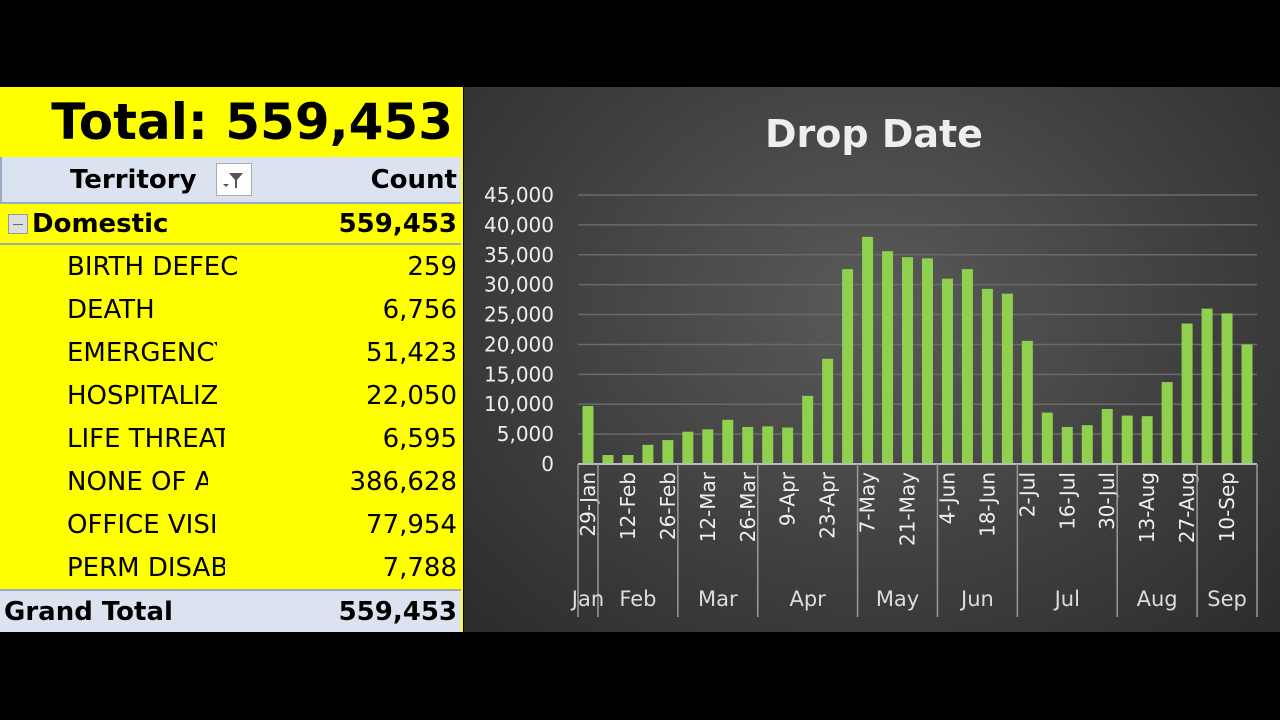 Image resolution: width=1280 pixels, height=720 pixels. Describe the element at coordinates (728, 441) in the screenshot. I see `bar-19-Mar` at that location.